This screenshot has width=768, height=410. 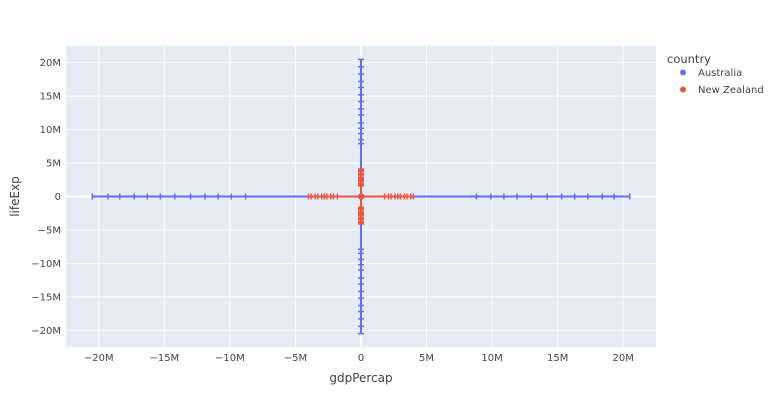 What do you see at coordinates (491, 358) in the screenshot?
I see `x-tick-label: 10M` at bounding box center [491, 358].